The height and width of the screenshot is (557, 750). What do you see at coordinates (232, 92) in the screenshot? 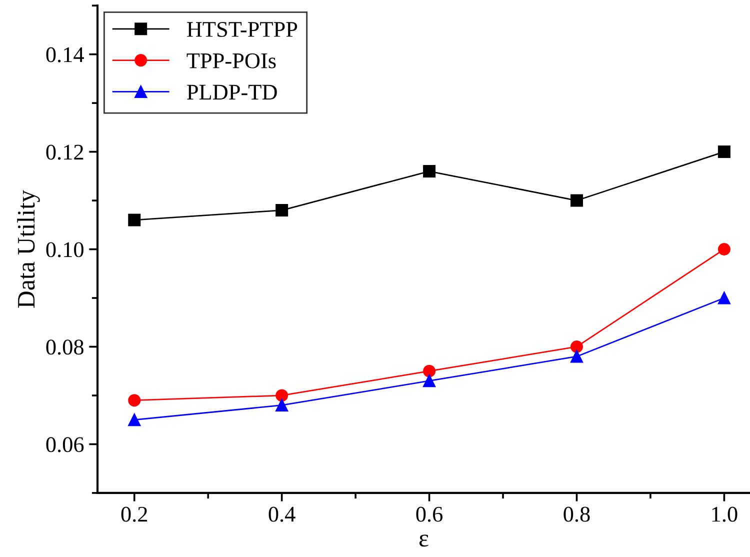
I see `legend-label: PLDP-TD` at bounding box center [232, 92].